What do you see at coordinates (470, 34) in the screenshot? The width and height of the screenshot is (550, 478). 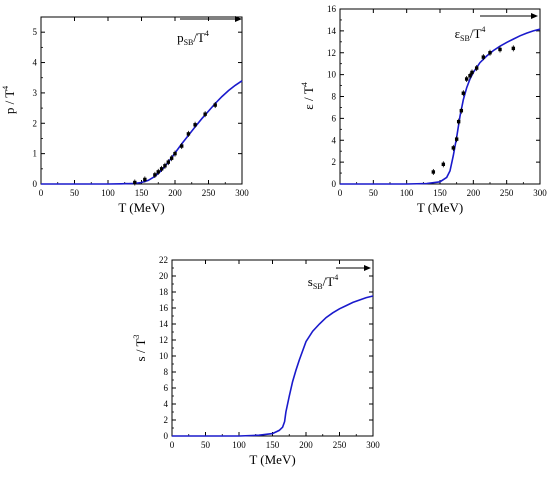 I see `sb-limit-label: εSB/T4` at bounding box center [470, 34].